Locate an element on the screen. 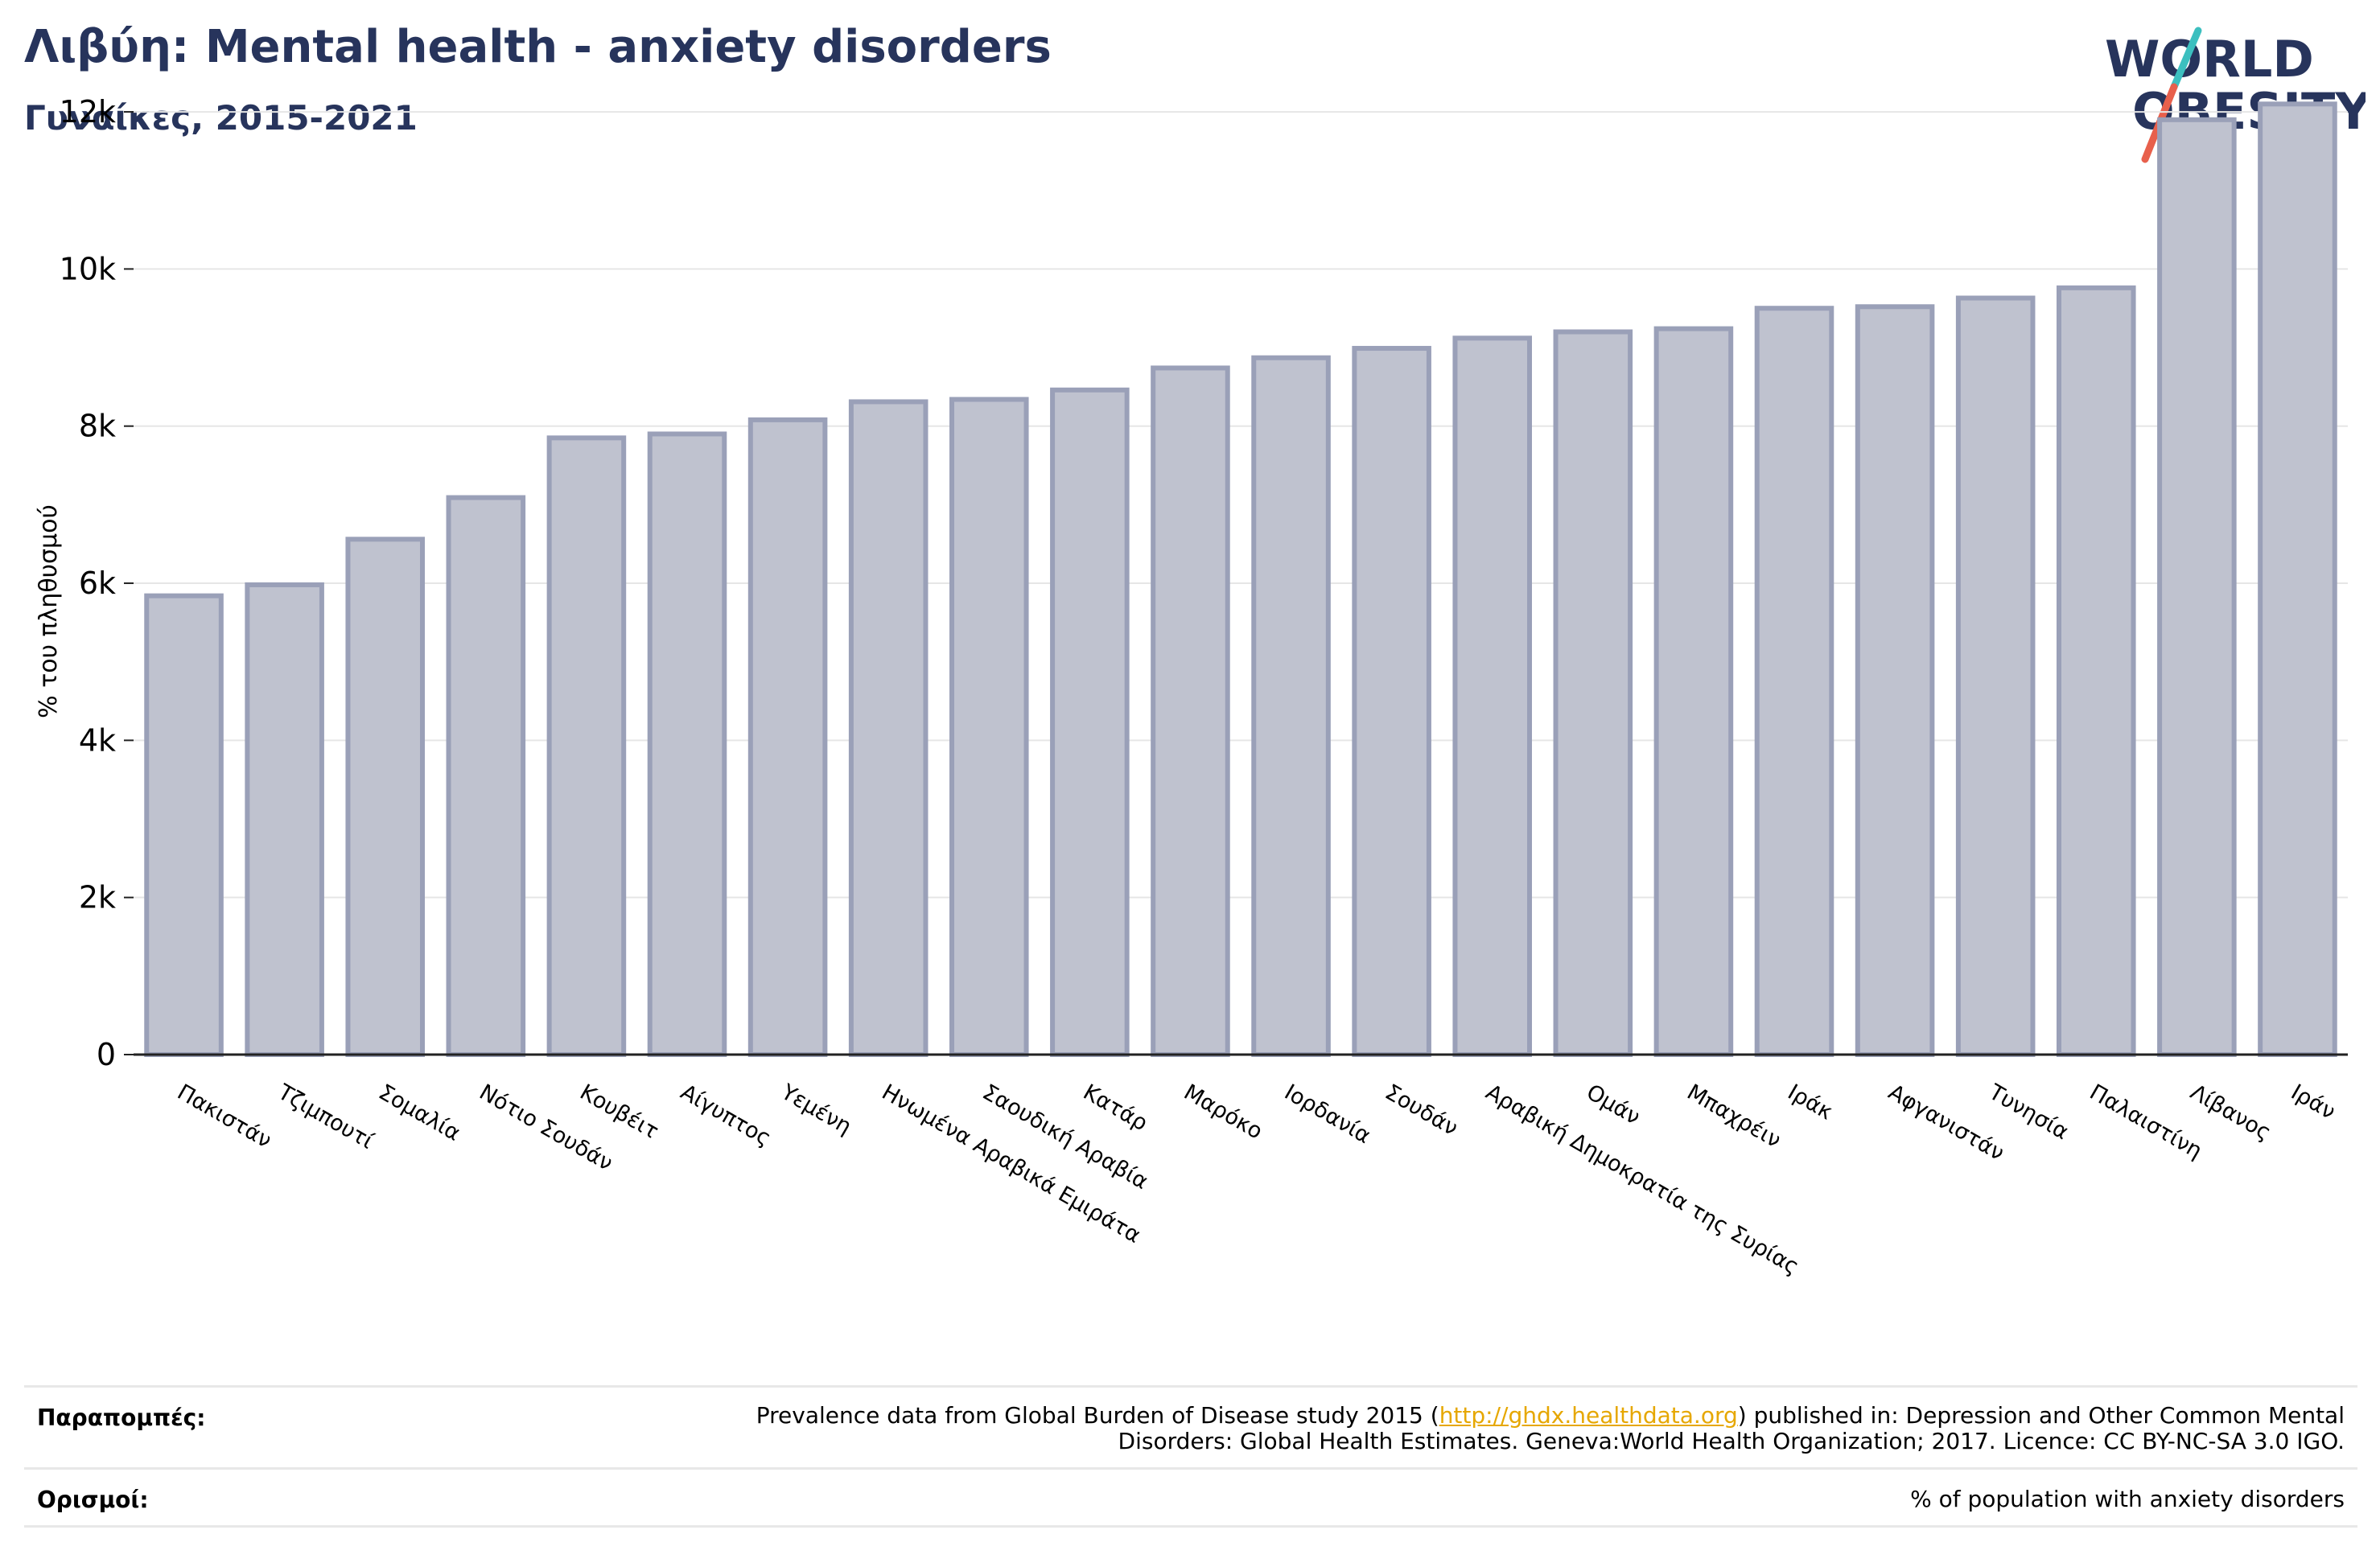 This screenshot has height=1567, width=2380. y-tick-label: 0 is located at coordinates (107, 1054).